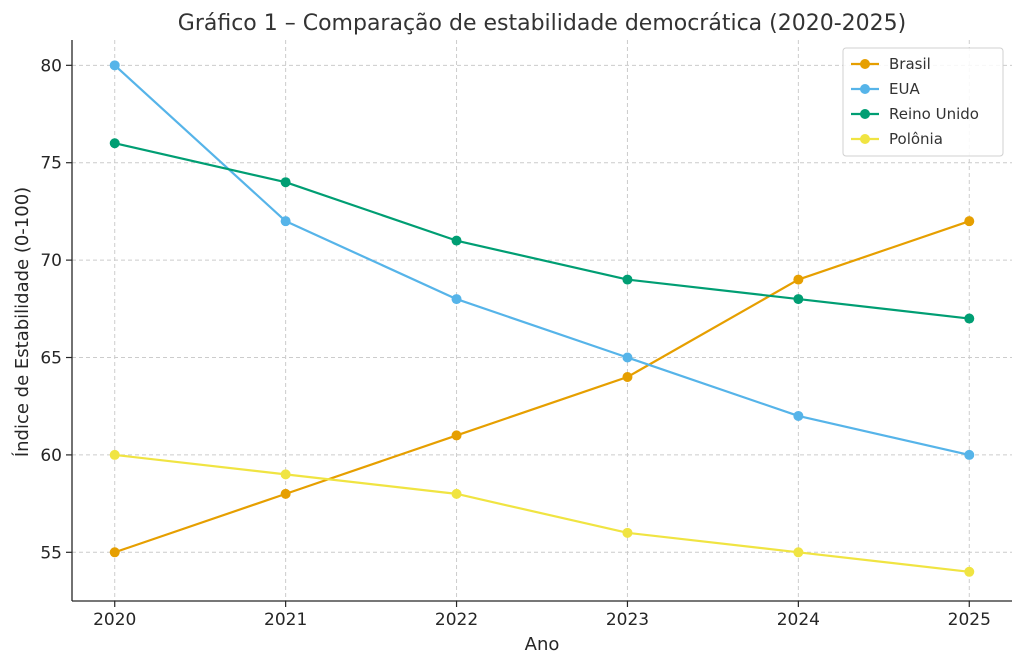  I want to click on legend-label: Brasil, so click(910, 64).